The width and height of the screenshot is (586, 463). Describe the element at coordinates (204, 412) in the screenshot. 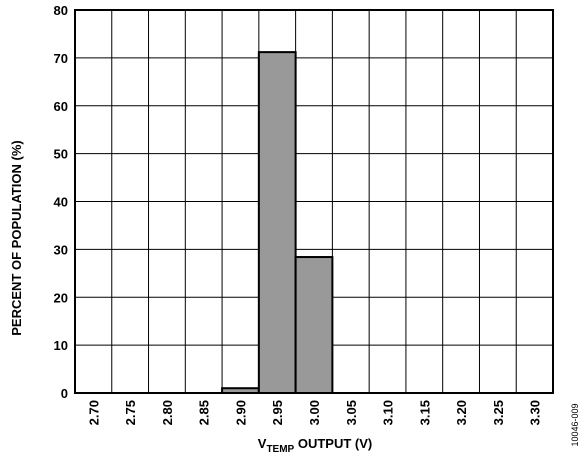

I see `x-tick-label: 2.85` at that location.